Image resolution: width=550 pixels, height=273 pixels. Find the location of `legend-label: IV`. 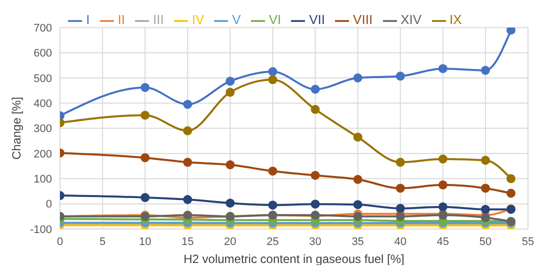

legend-label: IV is located at coordinates (198, 19).